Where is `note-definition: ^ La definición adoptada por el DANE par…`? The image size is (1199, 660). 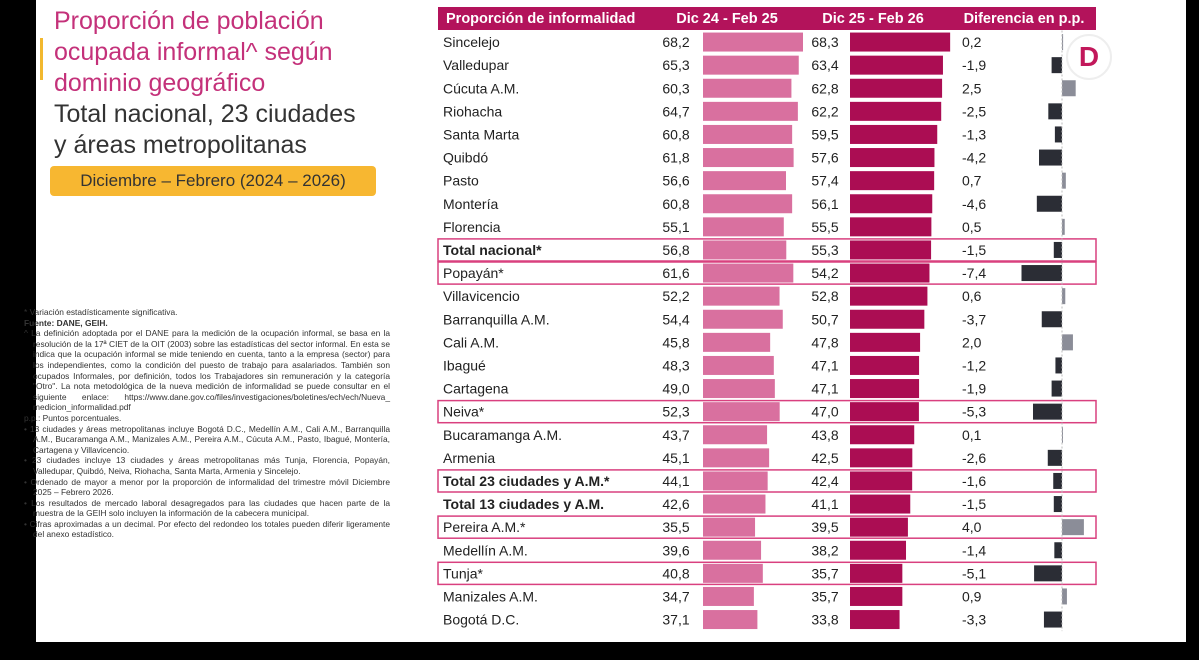 note-definition: ^ La definición adoptada por el DANE par… is located at coordinates (207, 370).